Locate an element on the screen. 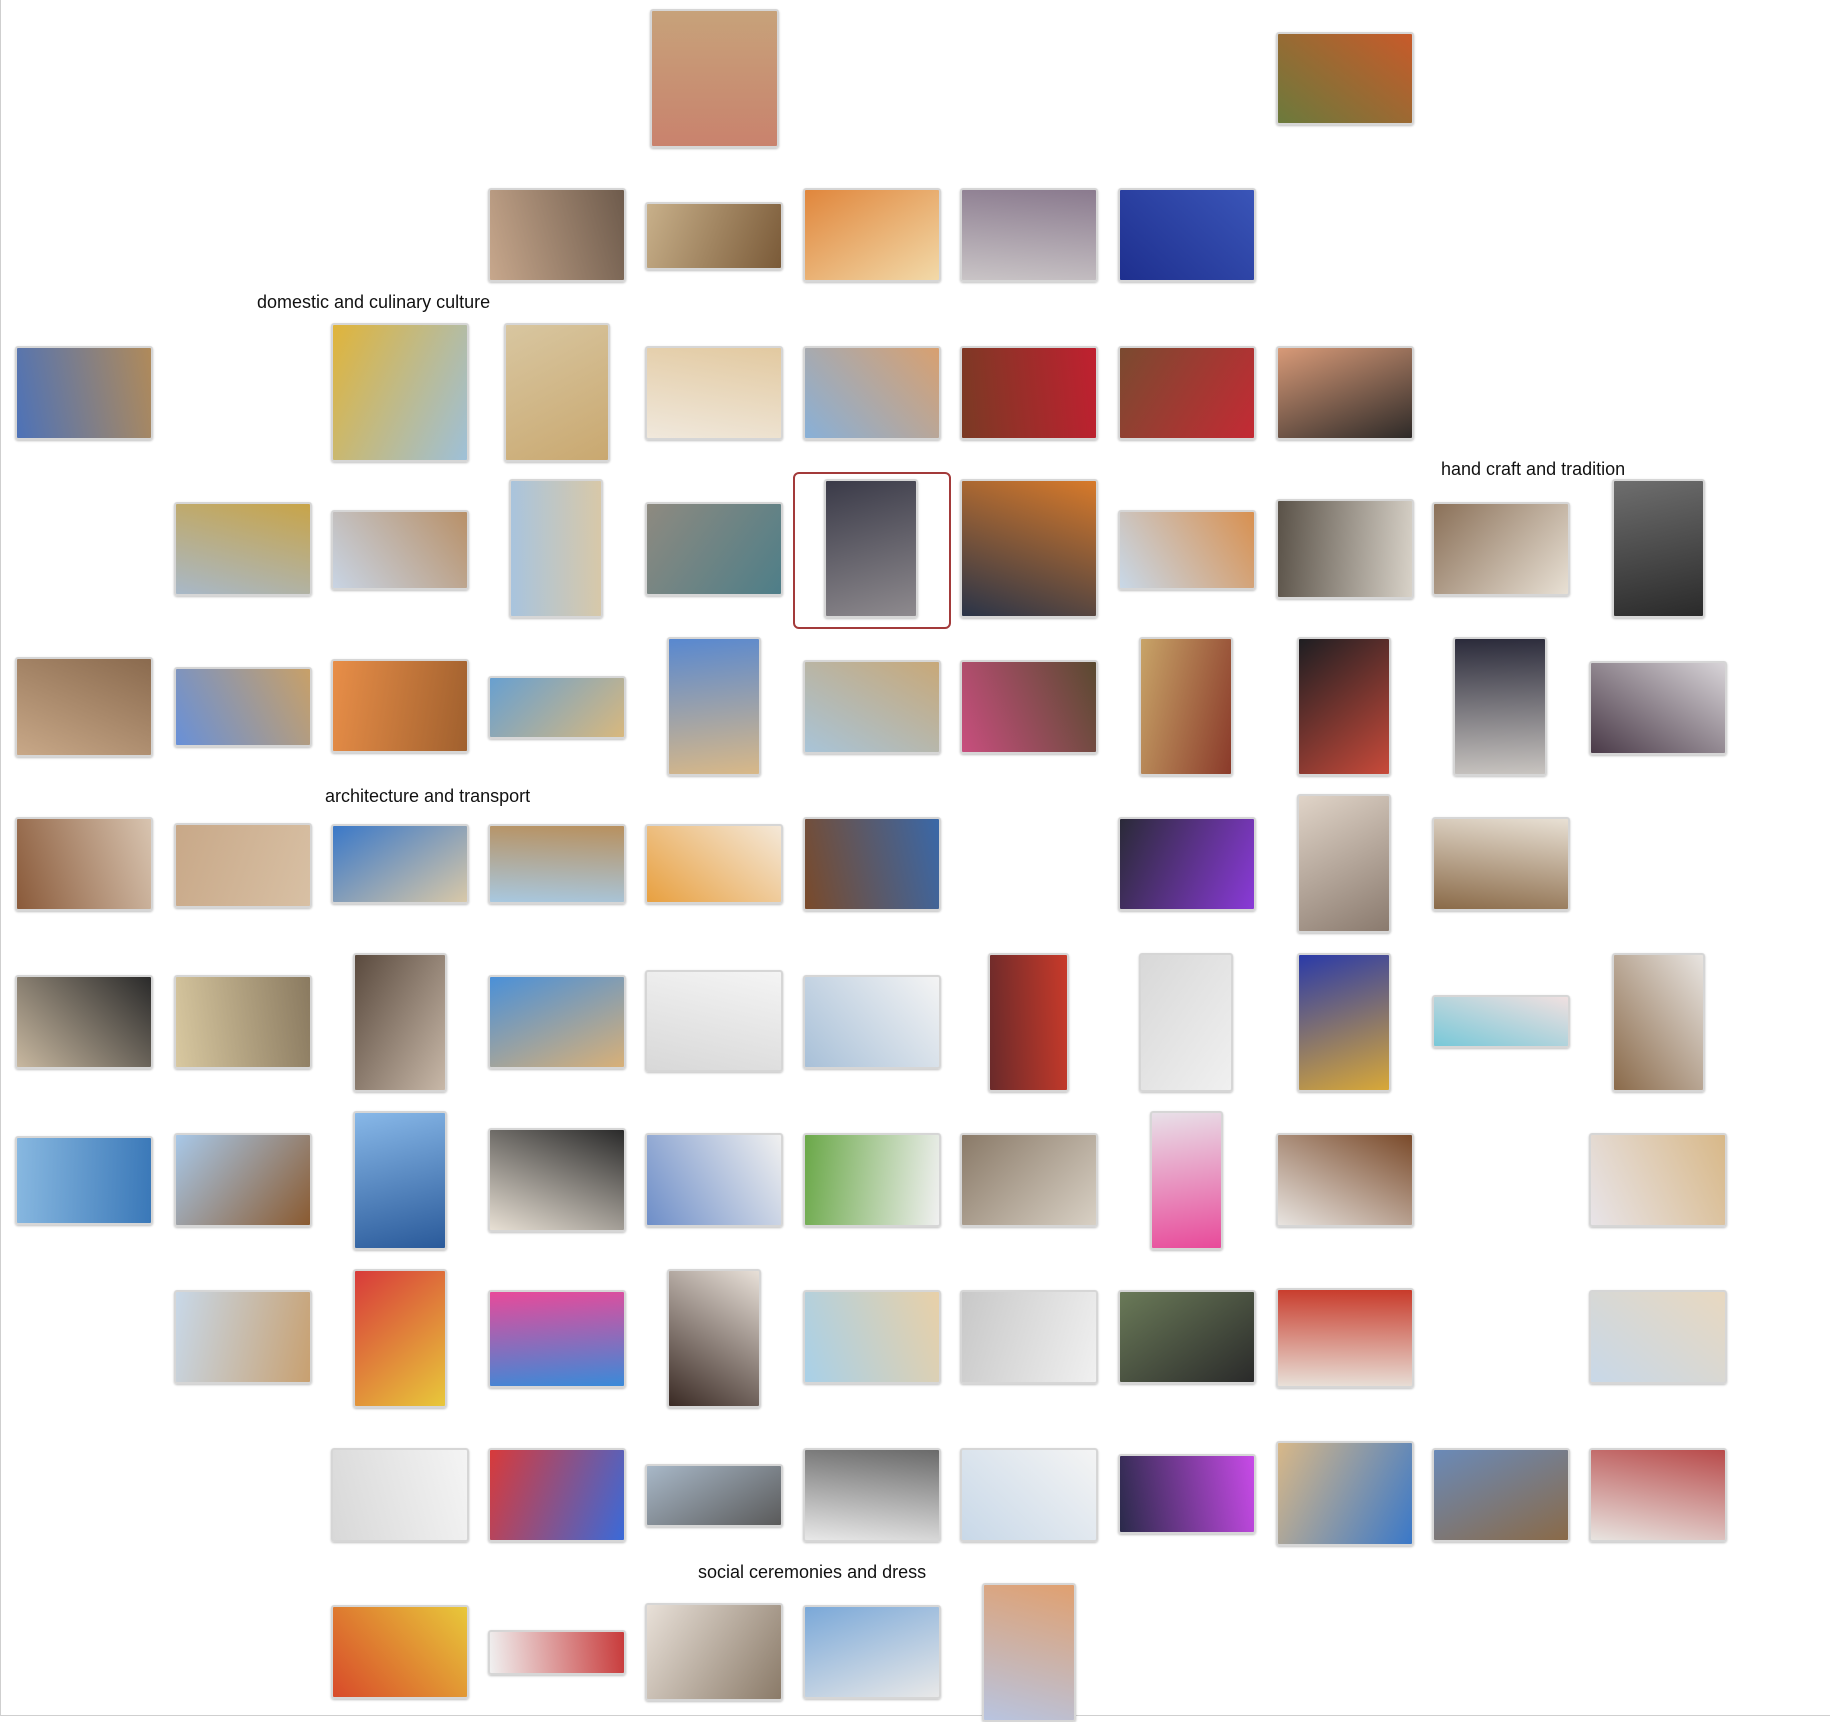  thumbnail-coffee-dallah is located at coordinates (871, 548).